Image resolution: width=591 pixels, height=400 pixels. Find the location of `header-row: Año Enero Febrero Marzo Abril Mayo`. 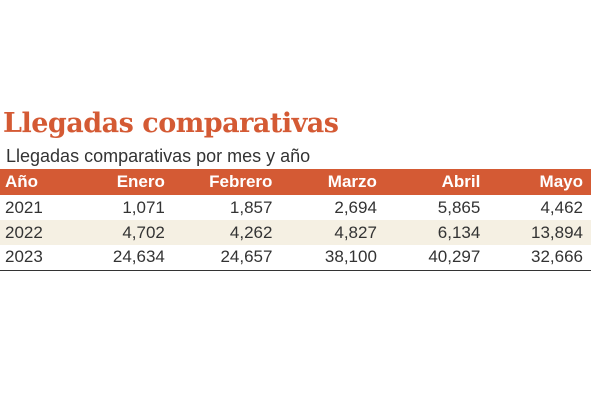

header-row: Año Enero Febrero Marzo Abril Mayo is located at coordinates (295, 182).